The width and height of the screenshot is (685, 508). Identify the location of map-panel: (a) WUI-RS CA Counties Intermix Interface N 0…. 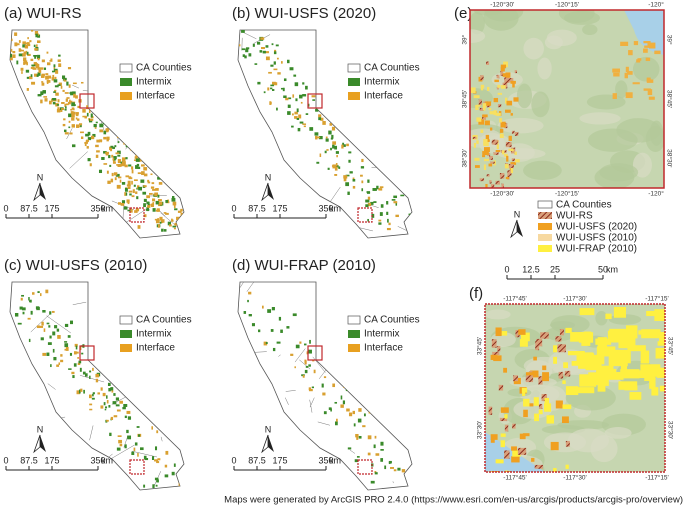
(97, 122).